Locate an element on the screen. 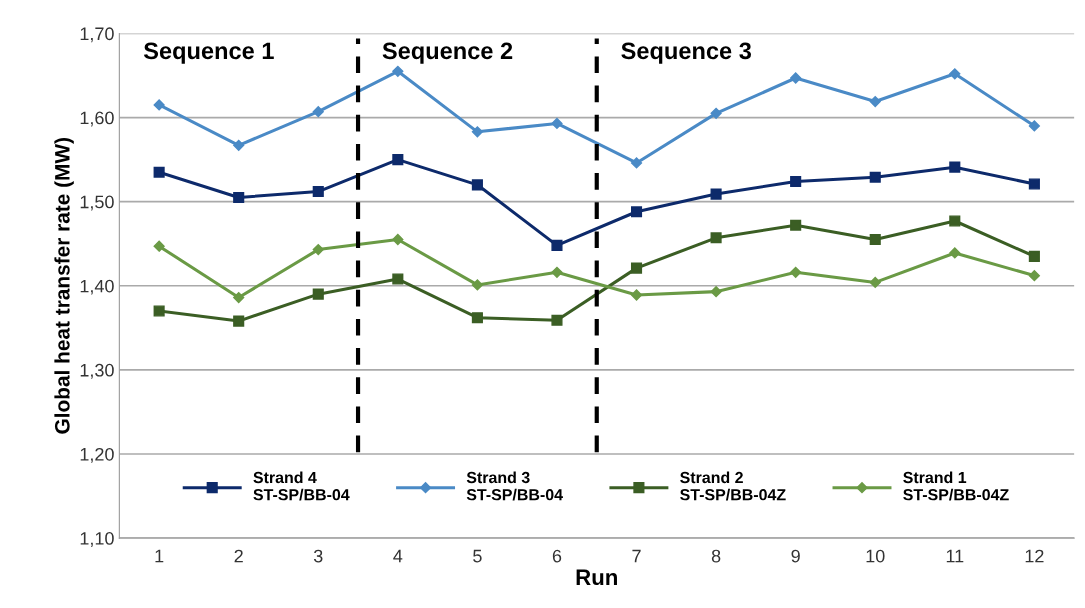  x-tick-label: 2 is located at coordinates (238, 556).